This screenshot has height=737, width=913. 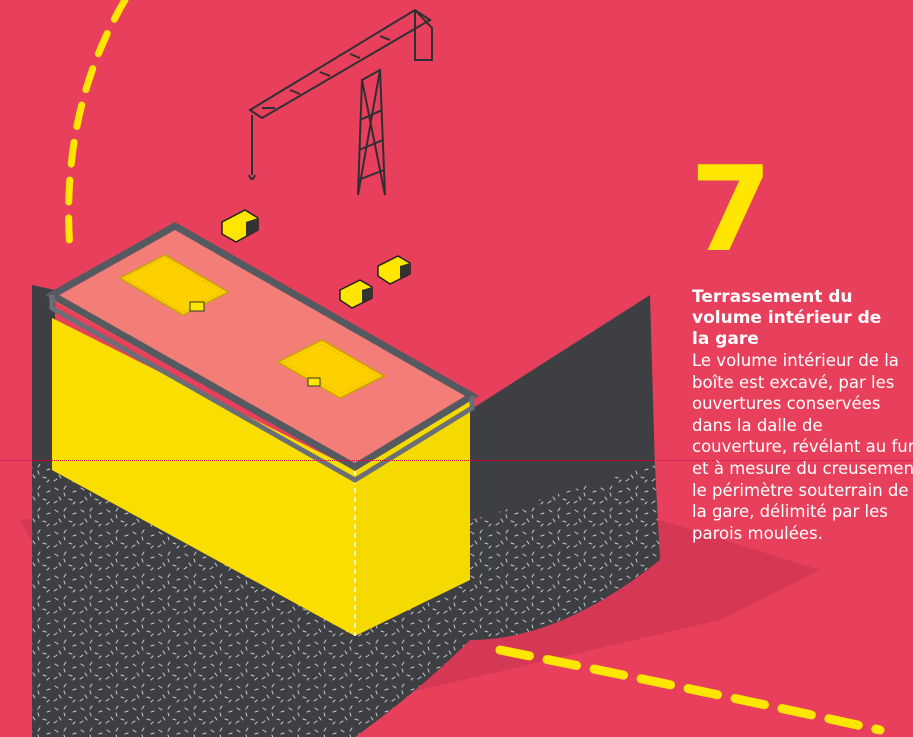 What do you see at coordinates (456, 460) in the screenshot?
I see `guide-line` at bounding box center [456, 460].